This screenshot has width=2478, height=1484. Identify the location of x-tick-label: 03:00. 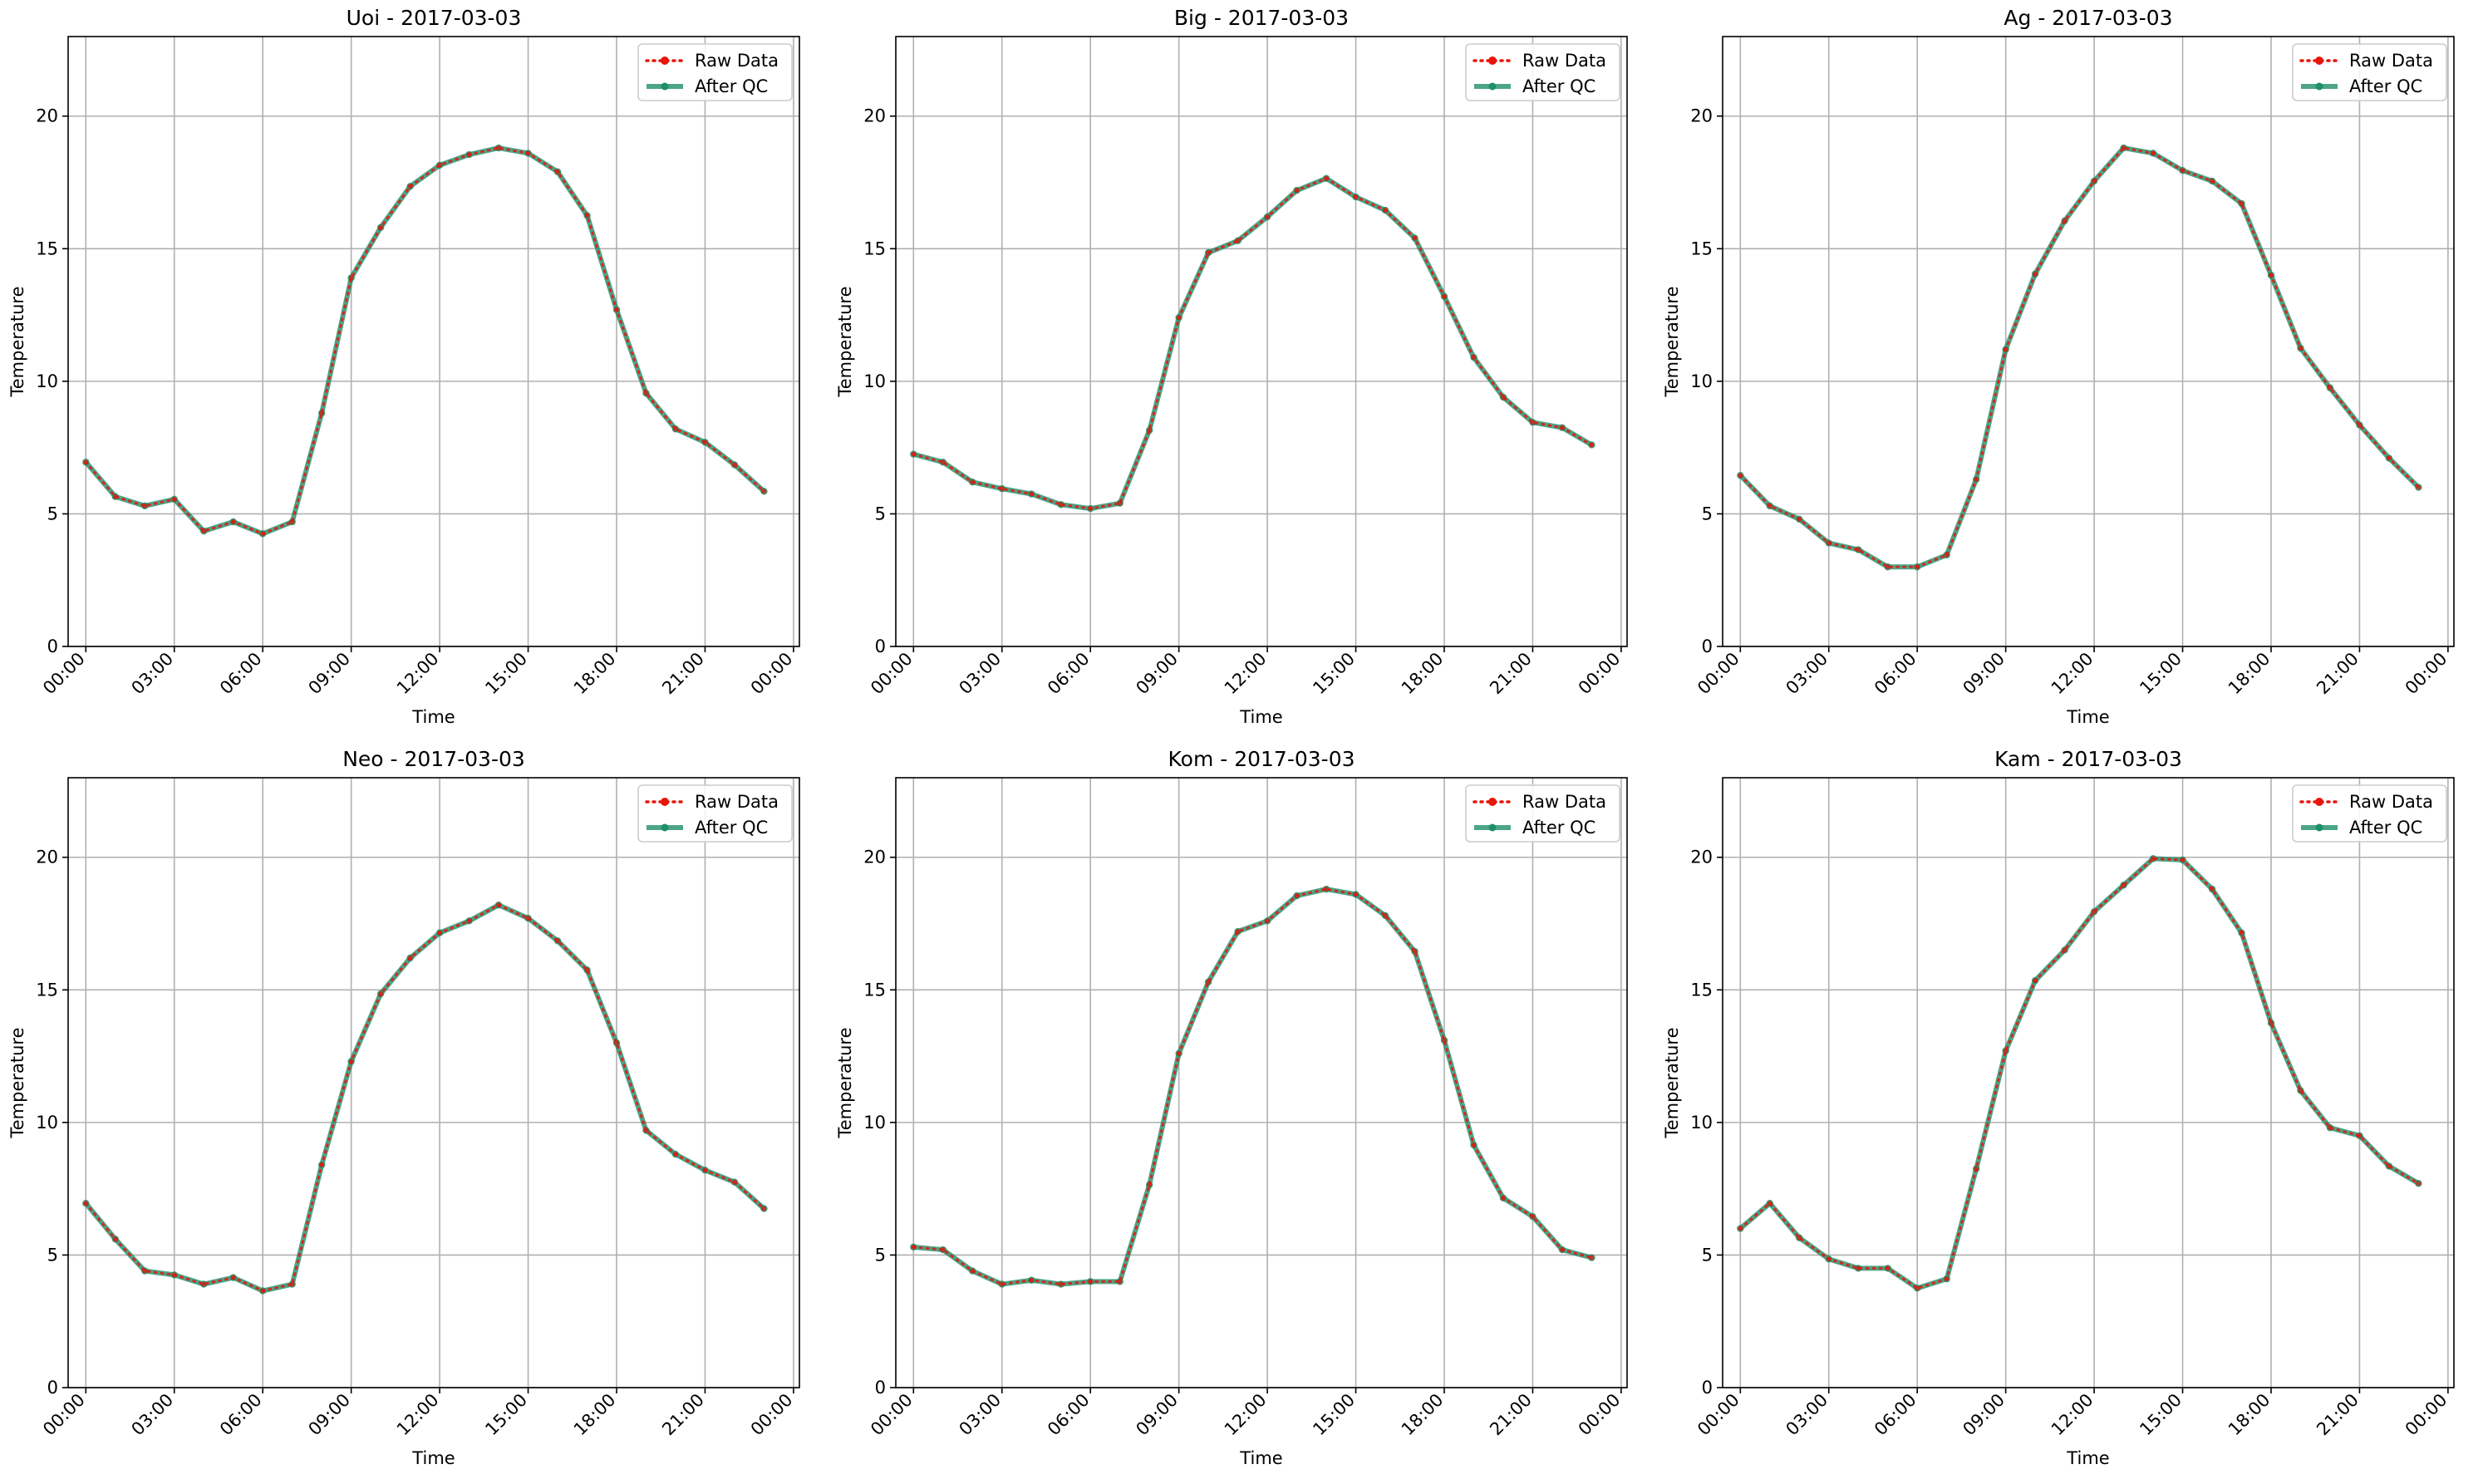
(153, 674).